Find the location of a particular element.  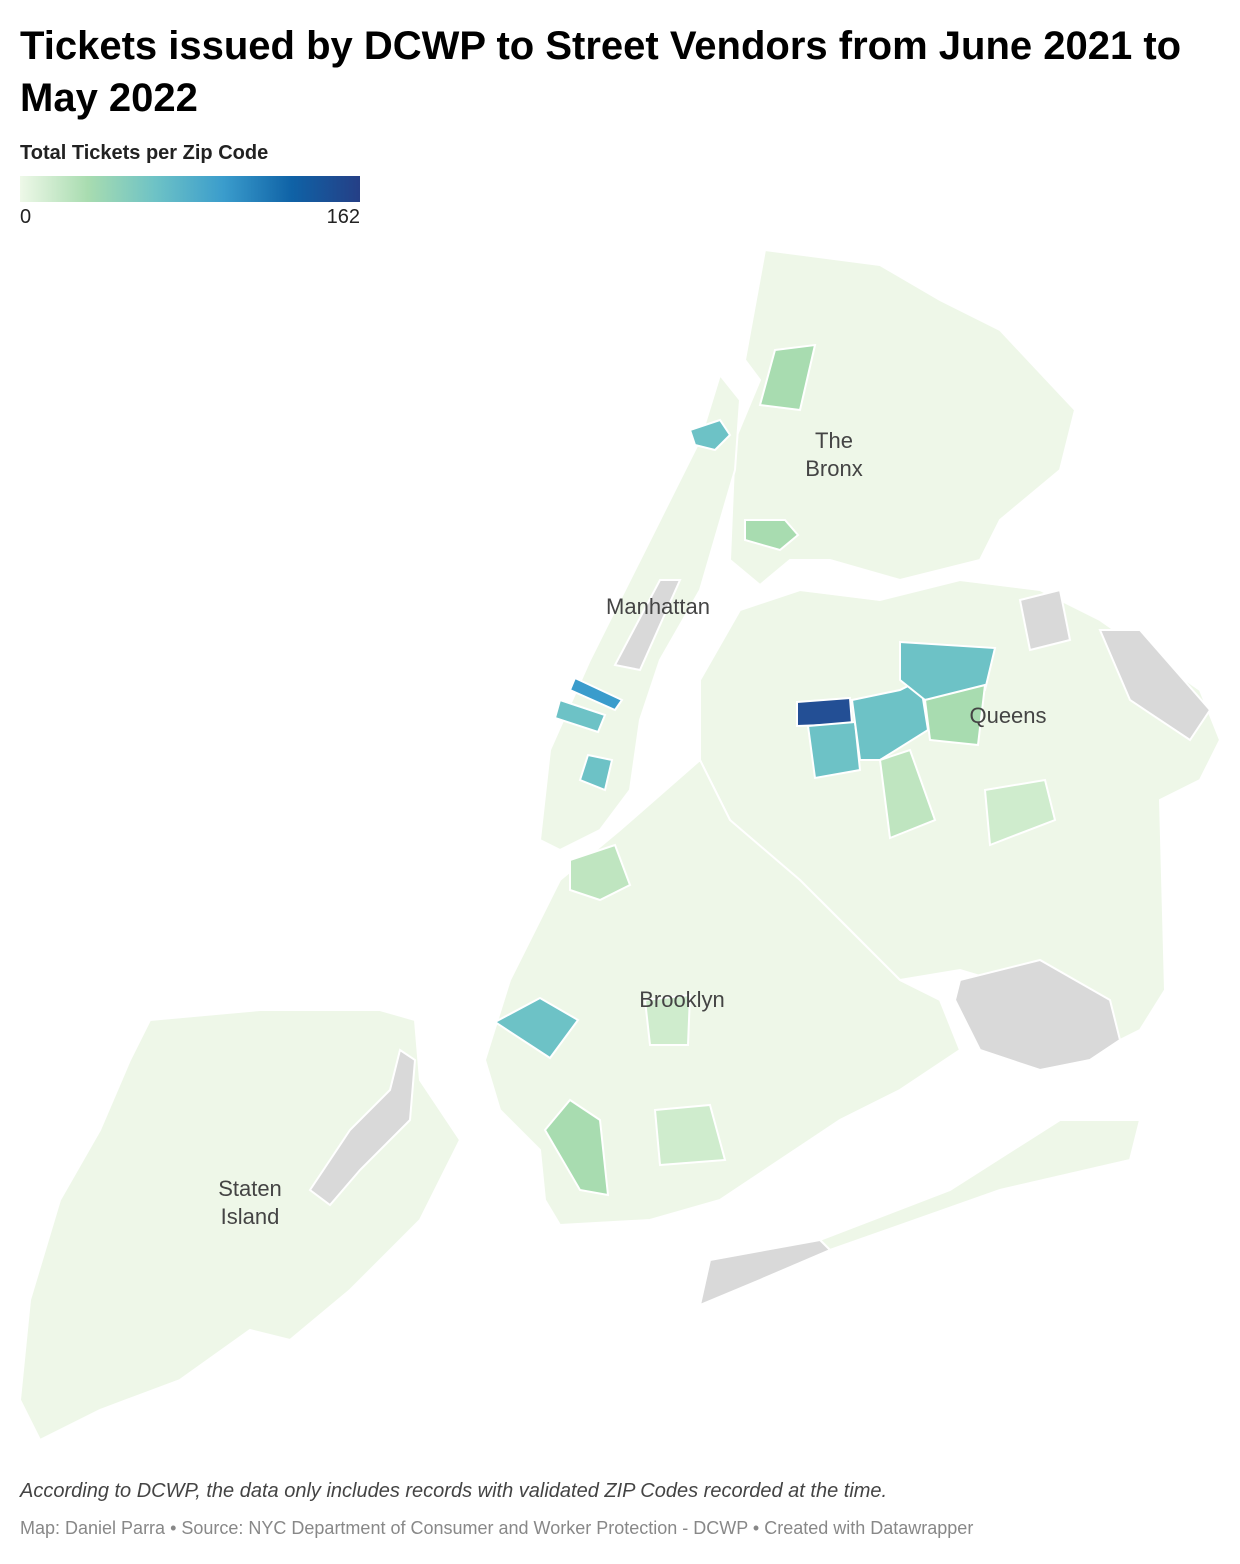

borough-label: Brooklyn is located at coordinates (682, 999).